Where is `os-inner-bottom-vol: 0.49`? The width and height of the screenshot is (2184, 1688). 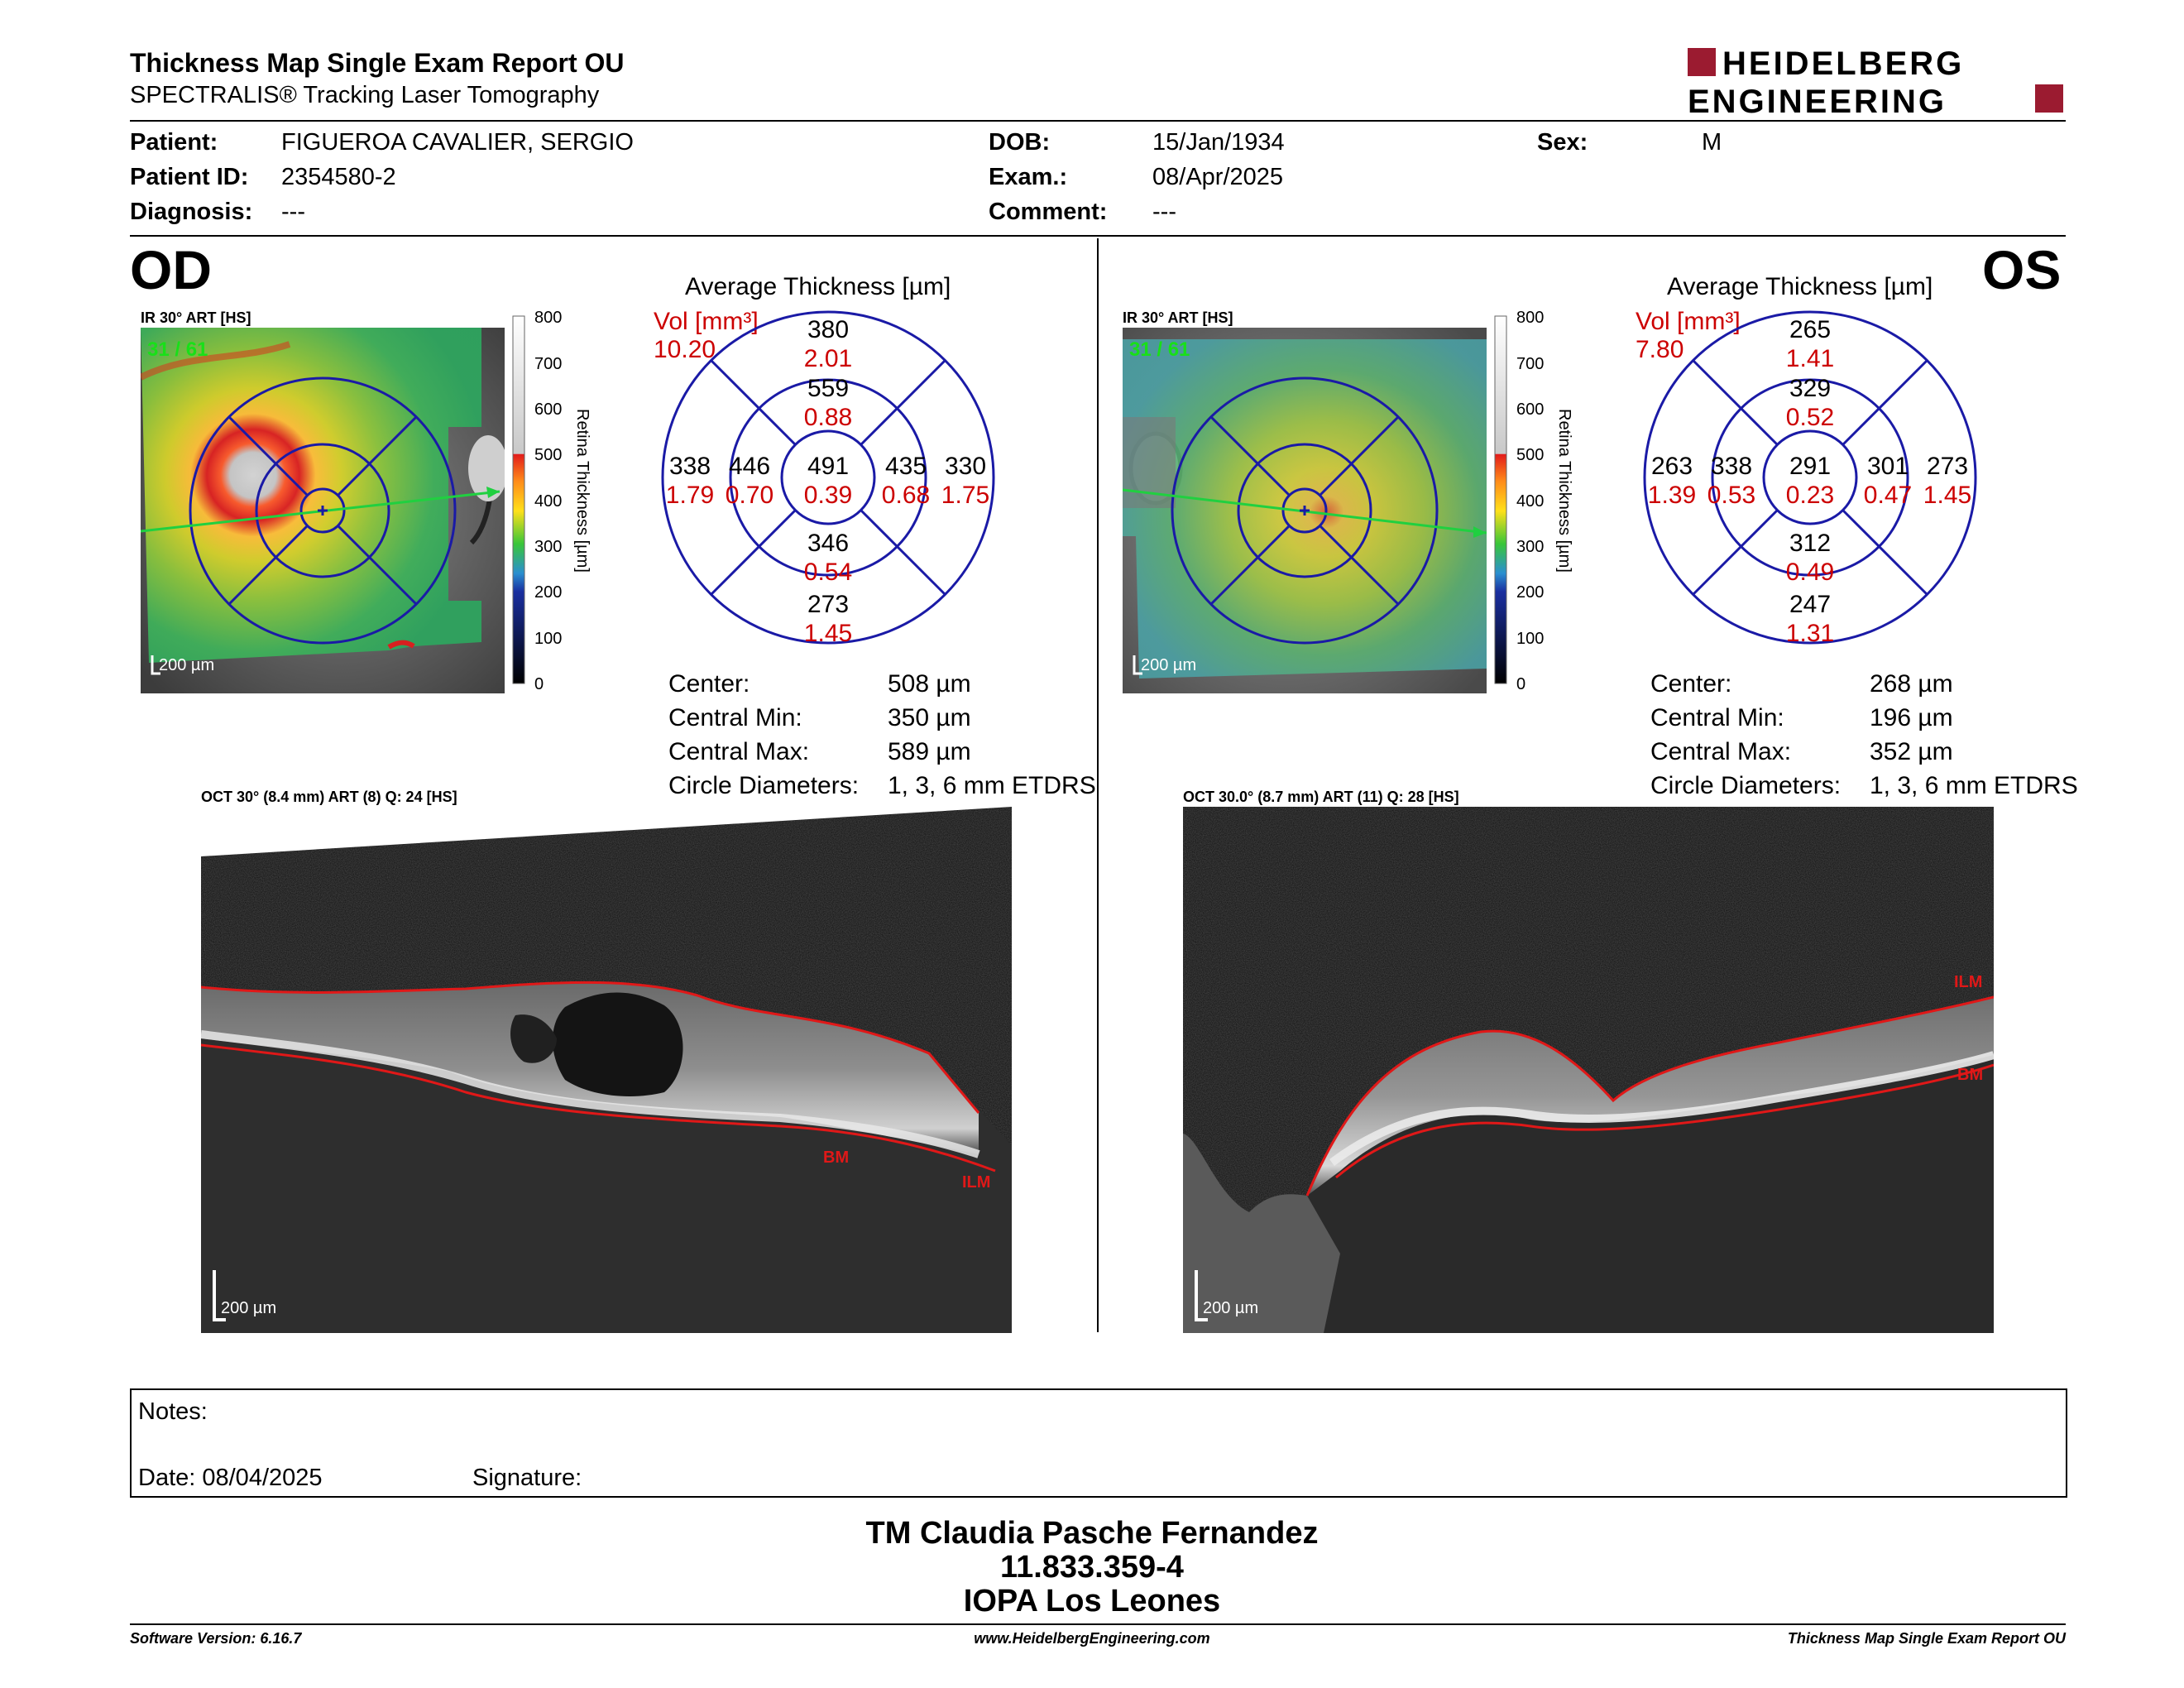 os-inner-bottom-vol: 0.49 is located at coordinates (1810, 572).